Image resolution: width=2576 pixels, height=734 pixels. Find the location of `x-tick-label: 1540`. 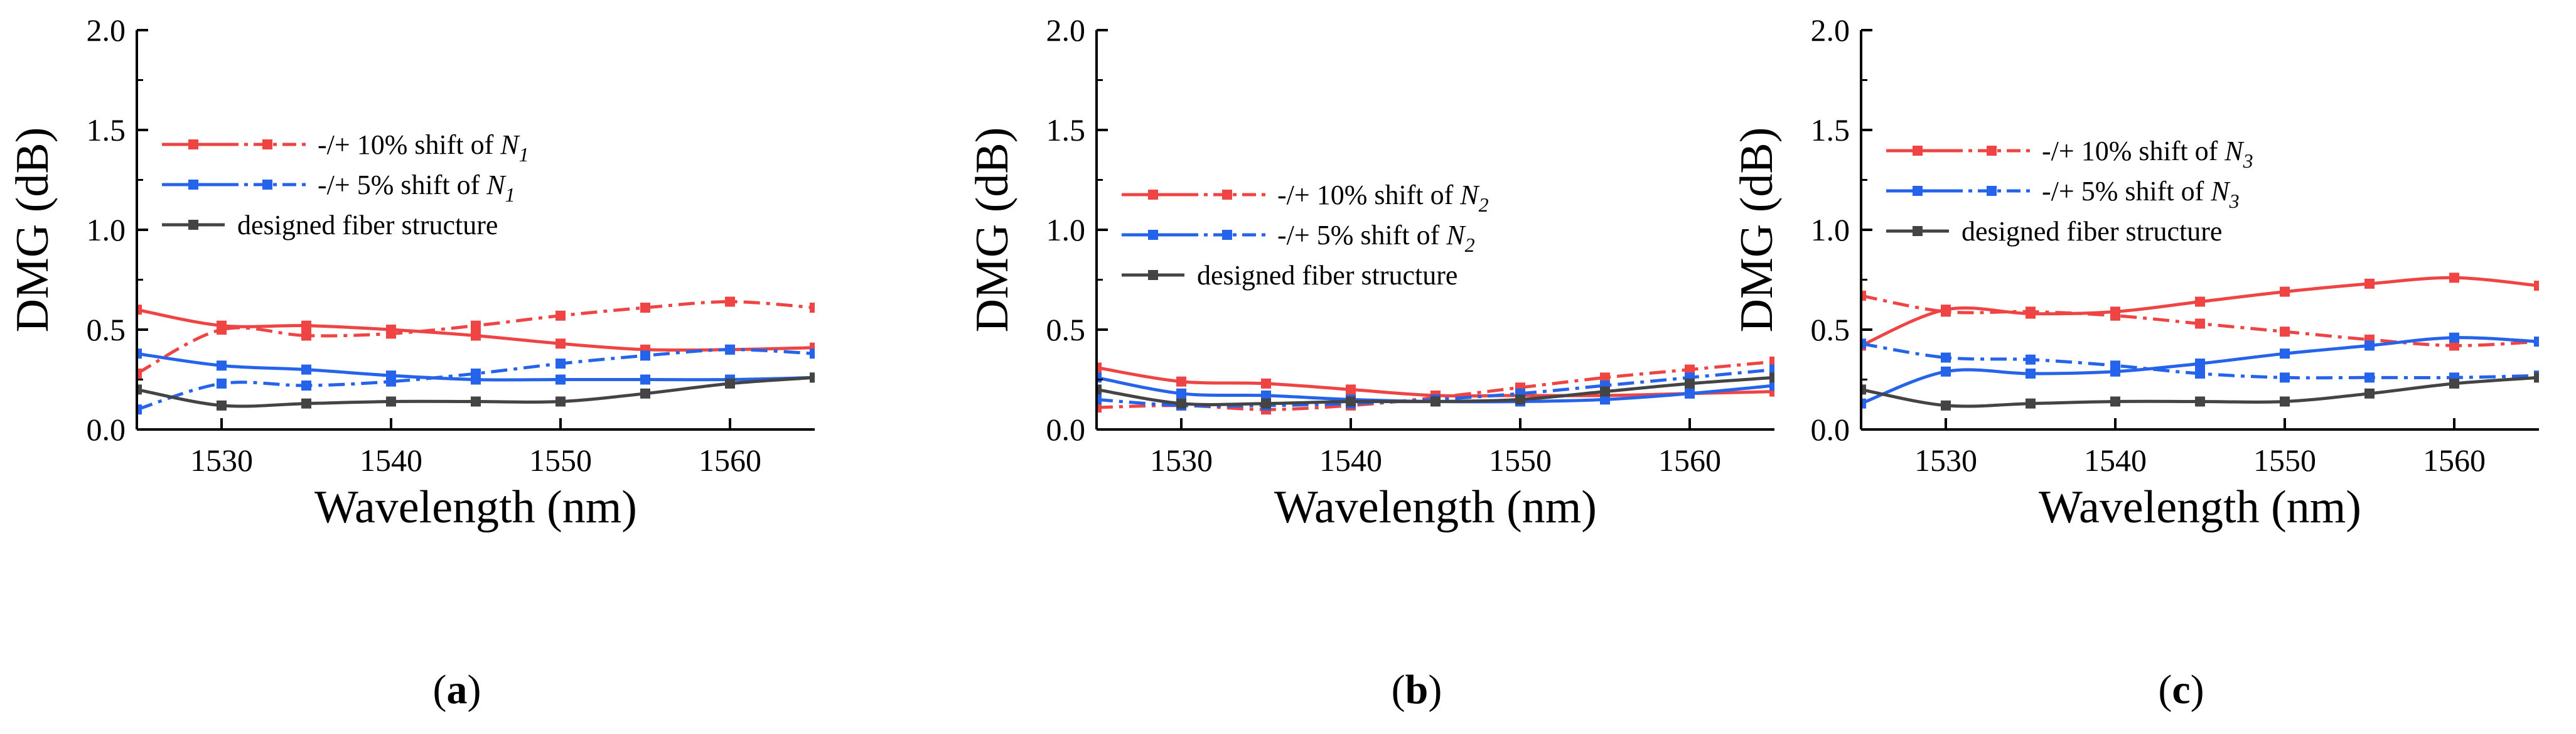

x-tick-label: 1540 is located at coordinates (1350, 460).